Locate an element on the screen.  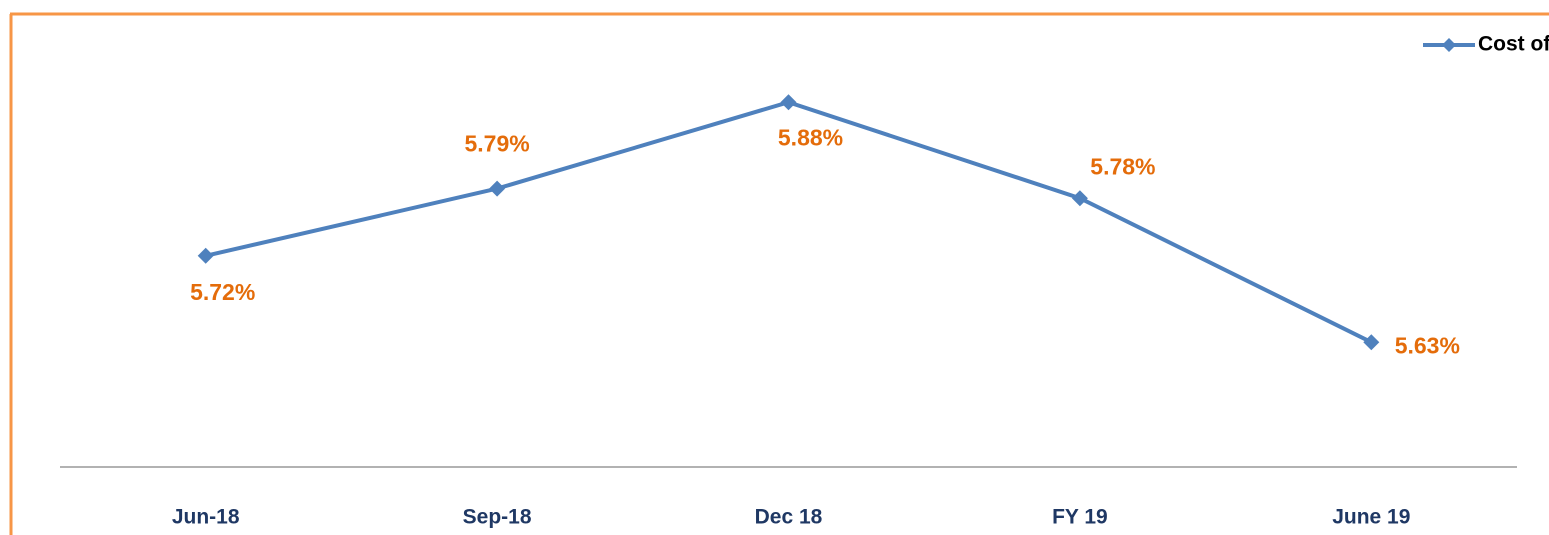
data-label: 5.72% is located at coordinates (222, 292).